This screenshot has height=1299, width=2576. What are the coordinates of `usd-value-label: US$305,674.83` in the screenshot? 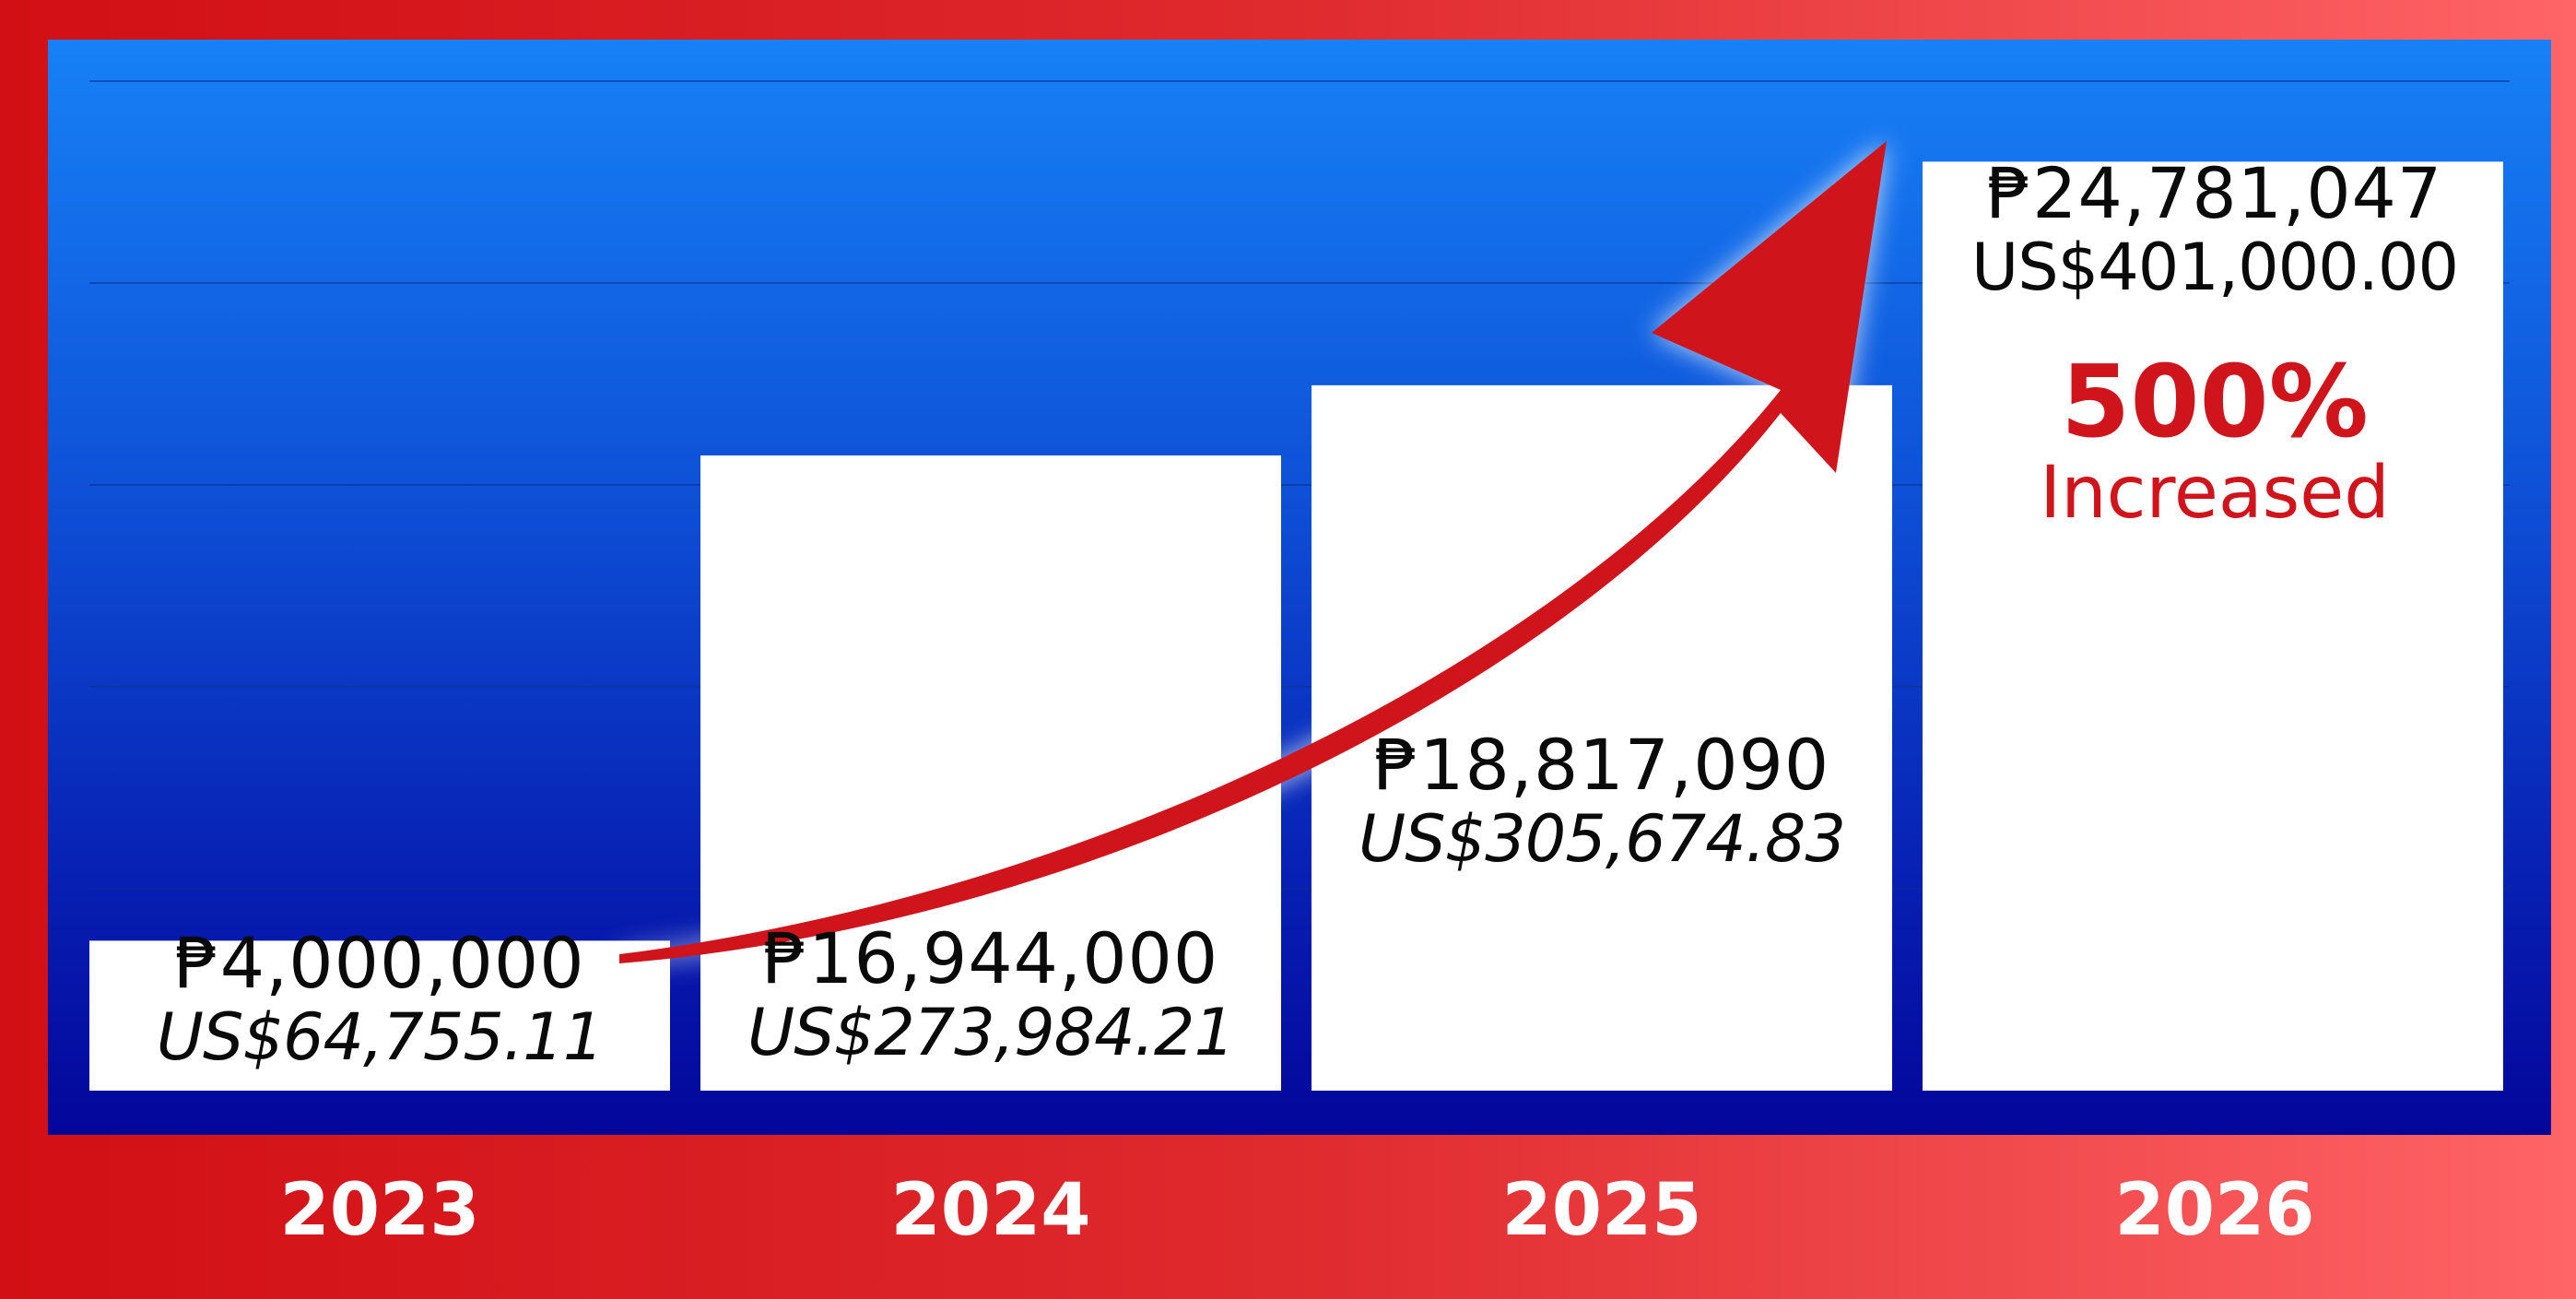 It's located at (1602, 838).